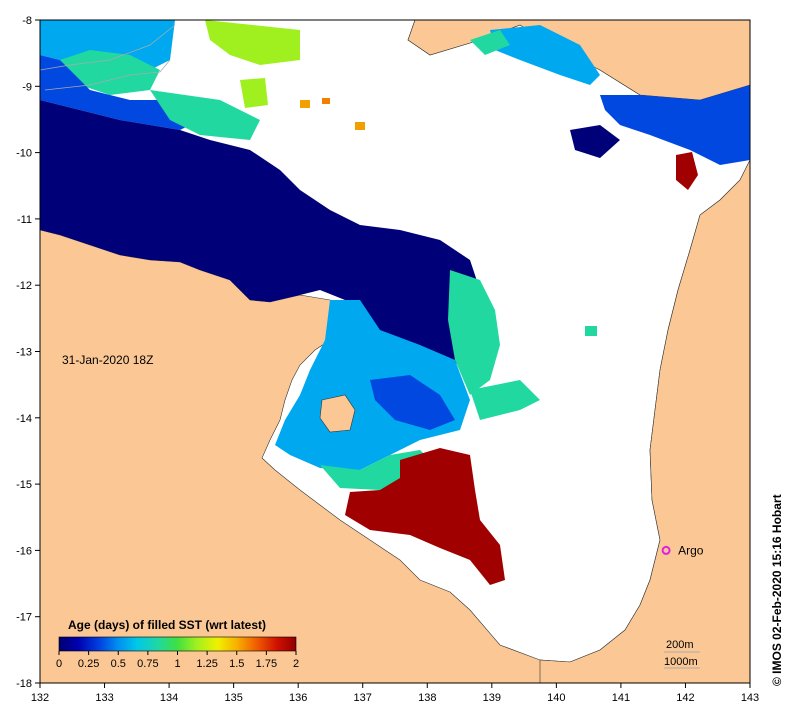 This screenshot has height=716, width=791. I want to click on colorbar-tick-label: 1.25, so click(206, 664).